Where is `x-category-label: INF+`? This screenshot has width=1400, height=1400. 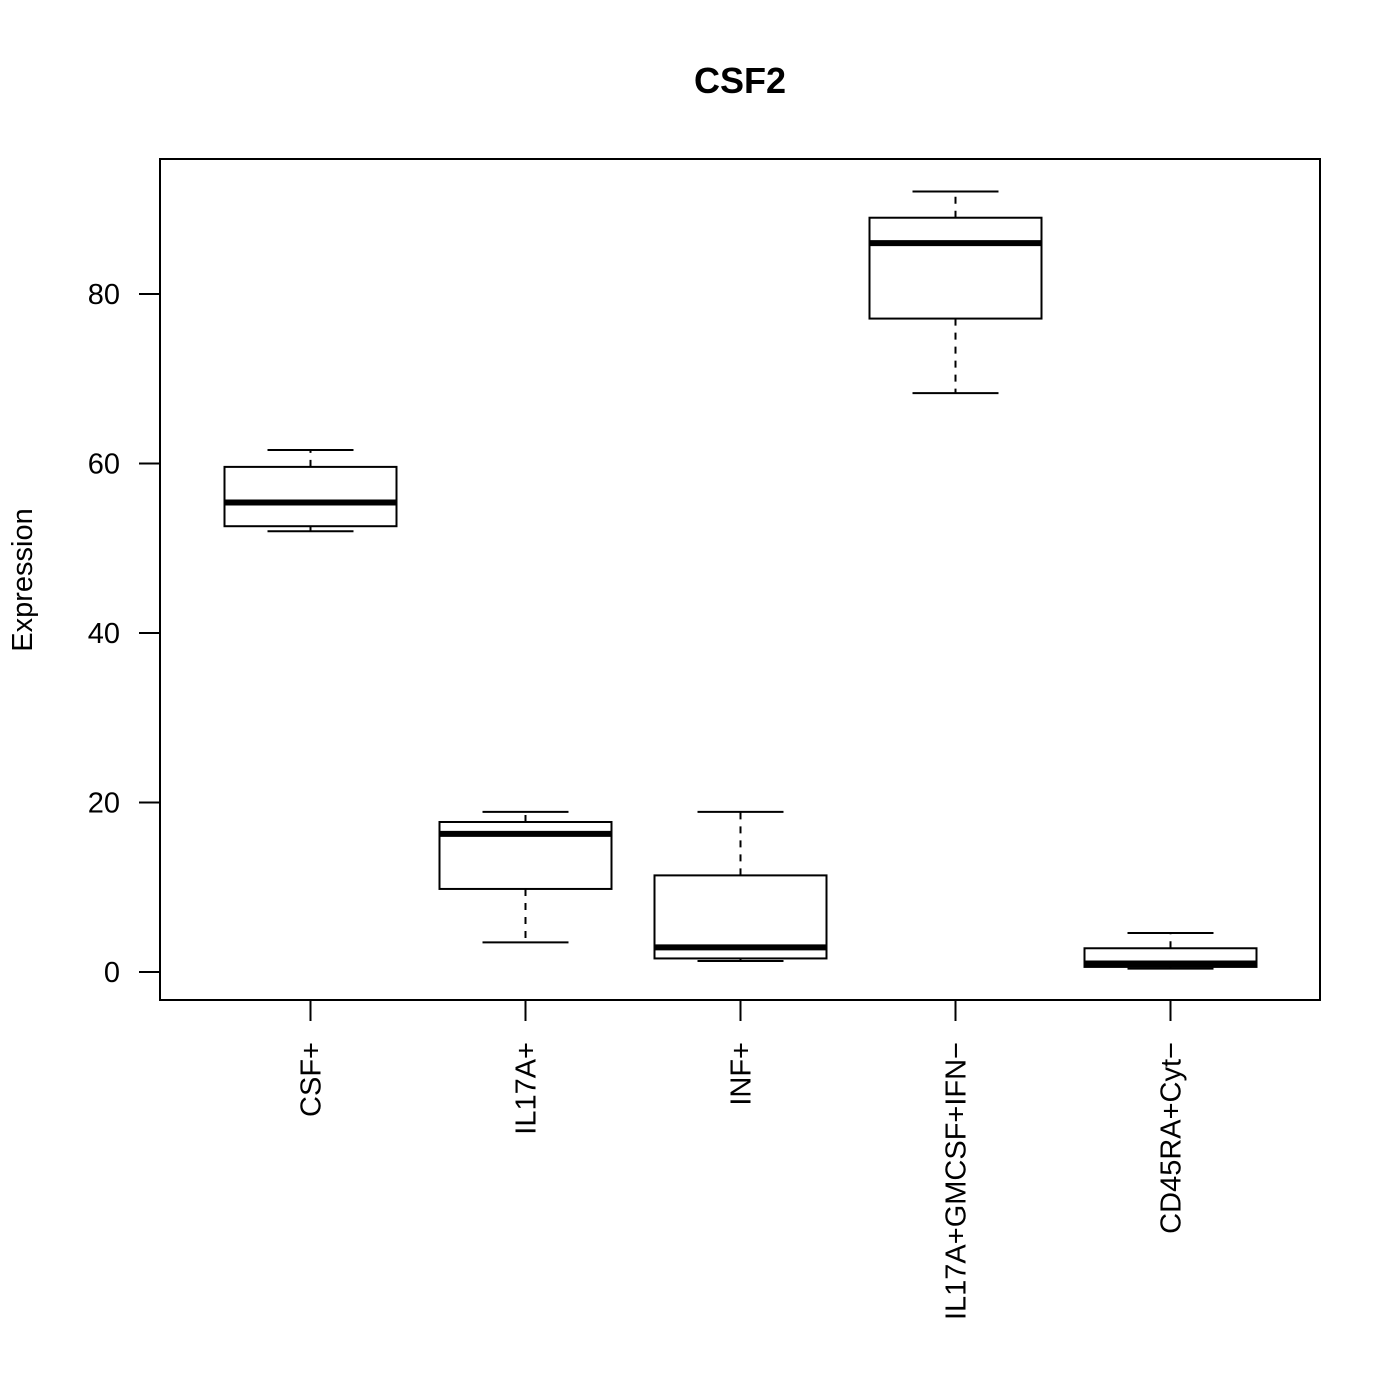 x-category-label: INF+ is located at coordinates (742, 1074).